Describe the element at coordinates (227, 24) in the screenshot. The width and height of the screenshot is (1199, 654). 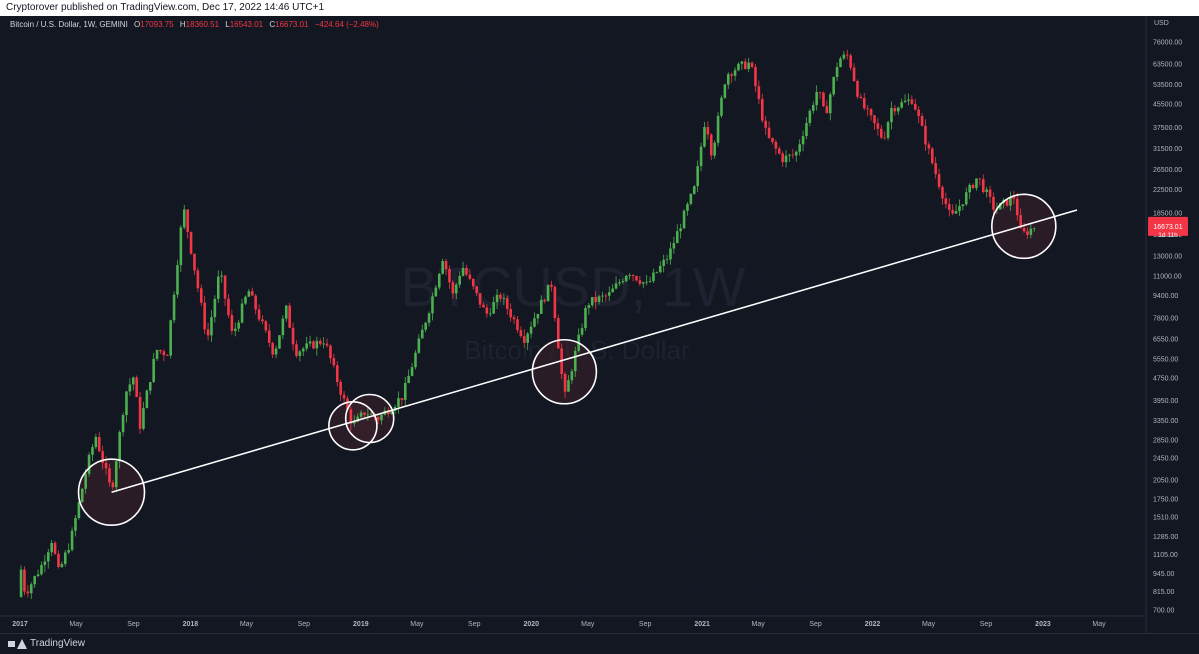
I see `low-label: L` at that location.